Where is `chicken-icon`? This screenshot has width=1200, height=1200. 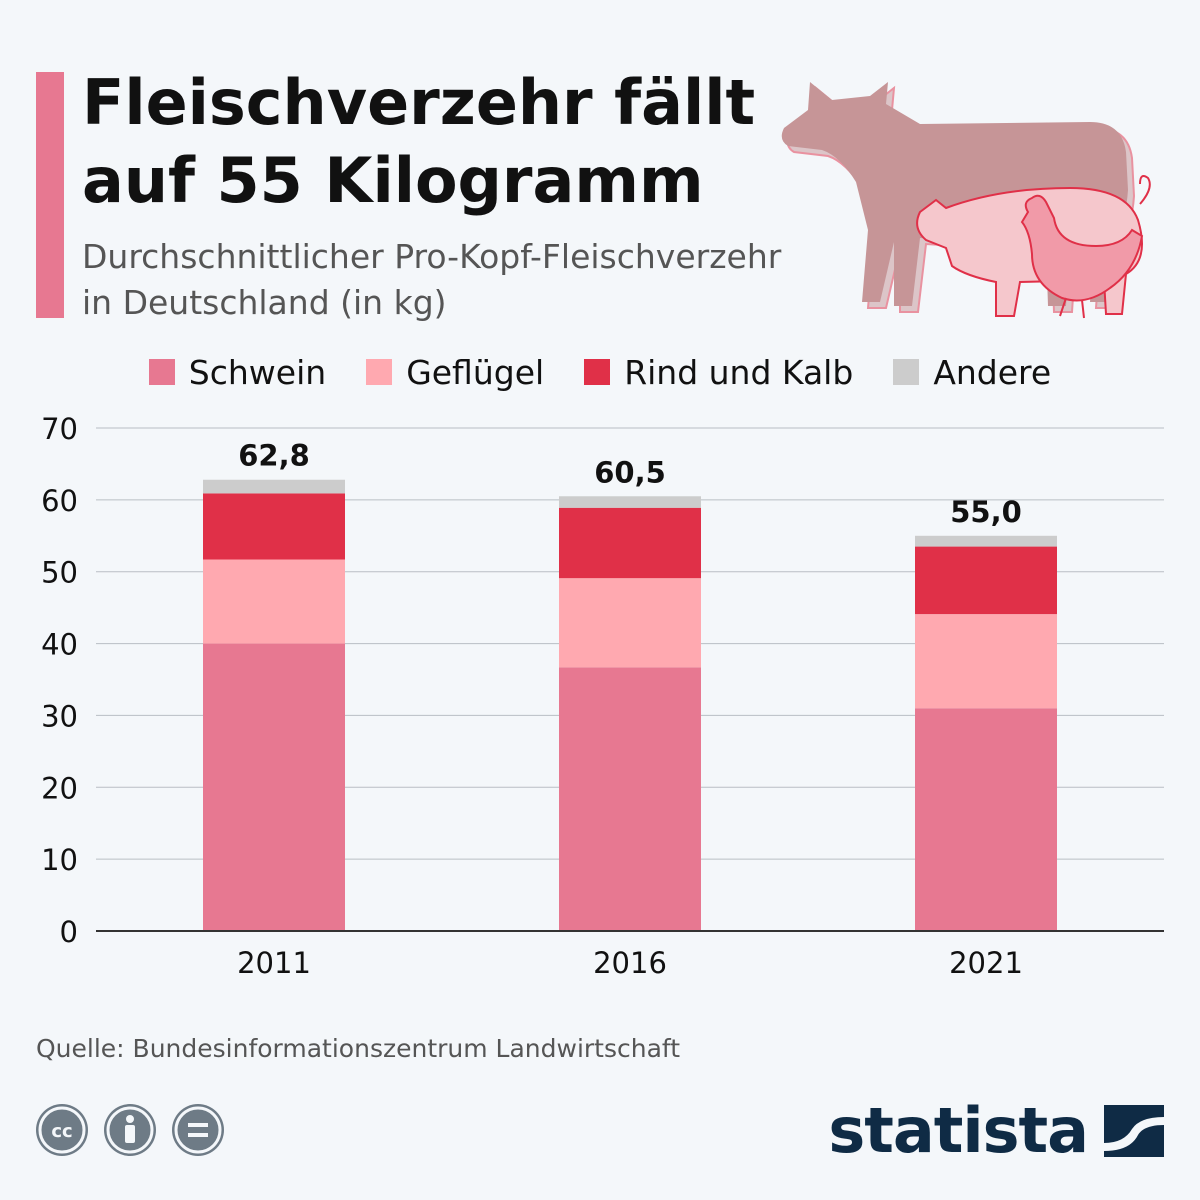 chicken-icon is located at coordinates (1082, 256).